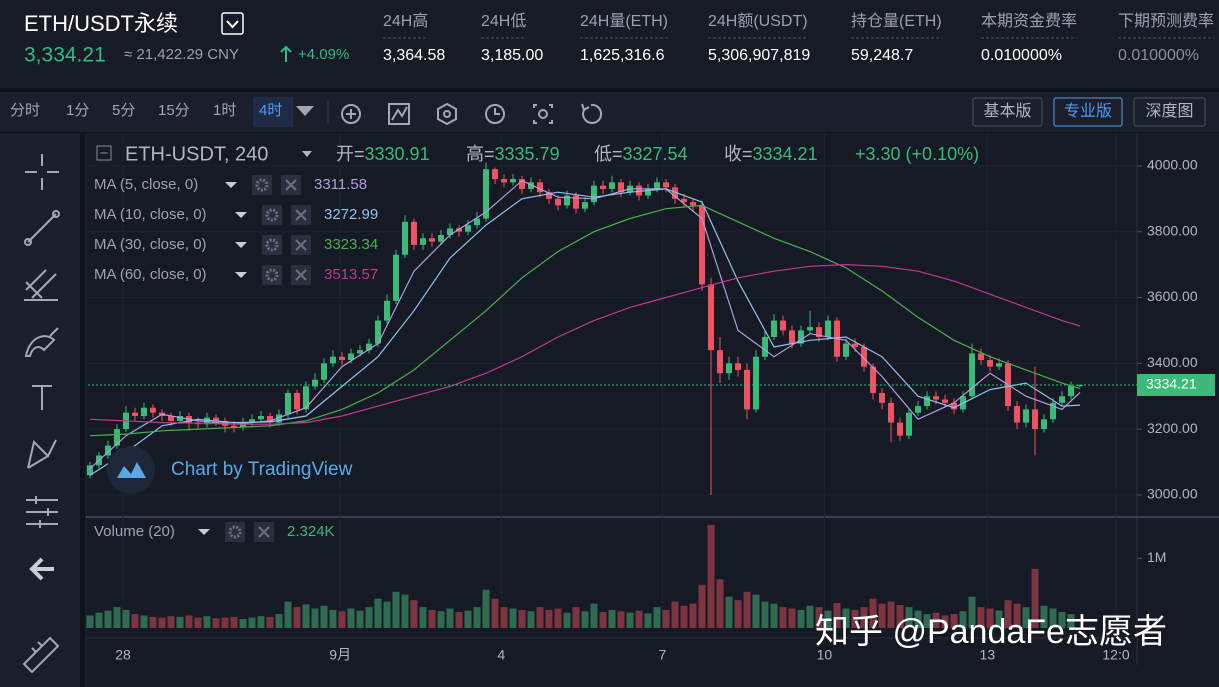 The height and width of the screenshot is (687, 1219). I want to click on dropdown-chevron, so click(232, 24).